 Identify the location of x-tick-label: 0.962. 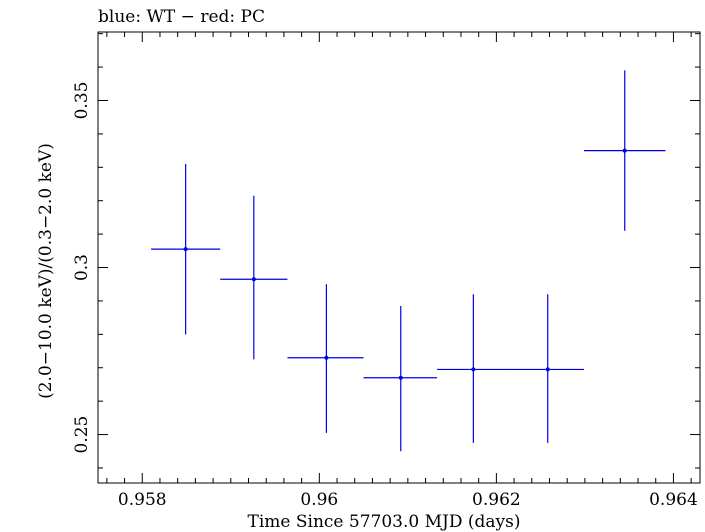
(496, 500).